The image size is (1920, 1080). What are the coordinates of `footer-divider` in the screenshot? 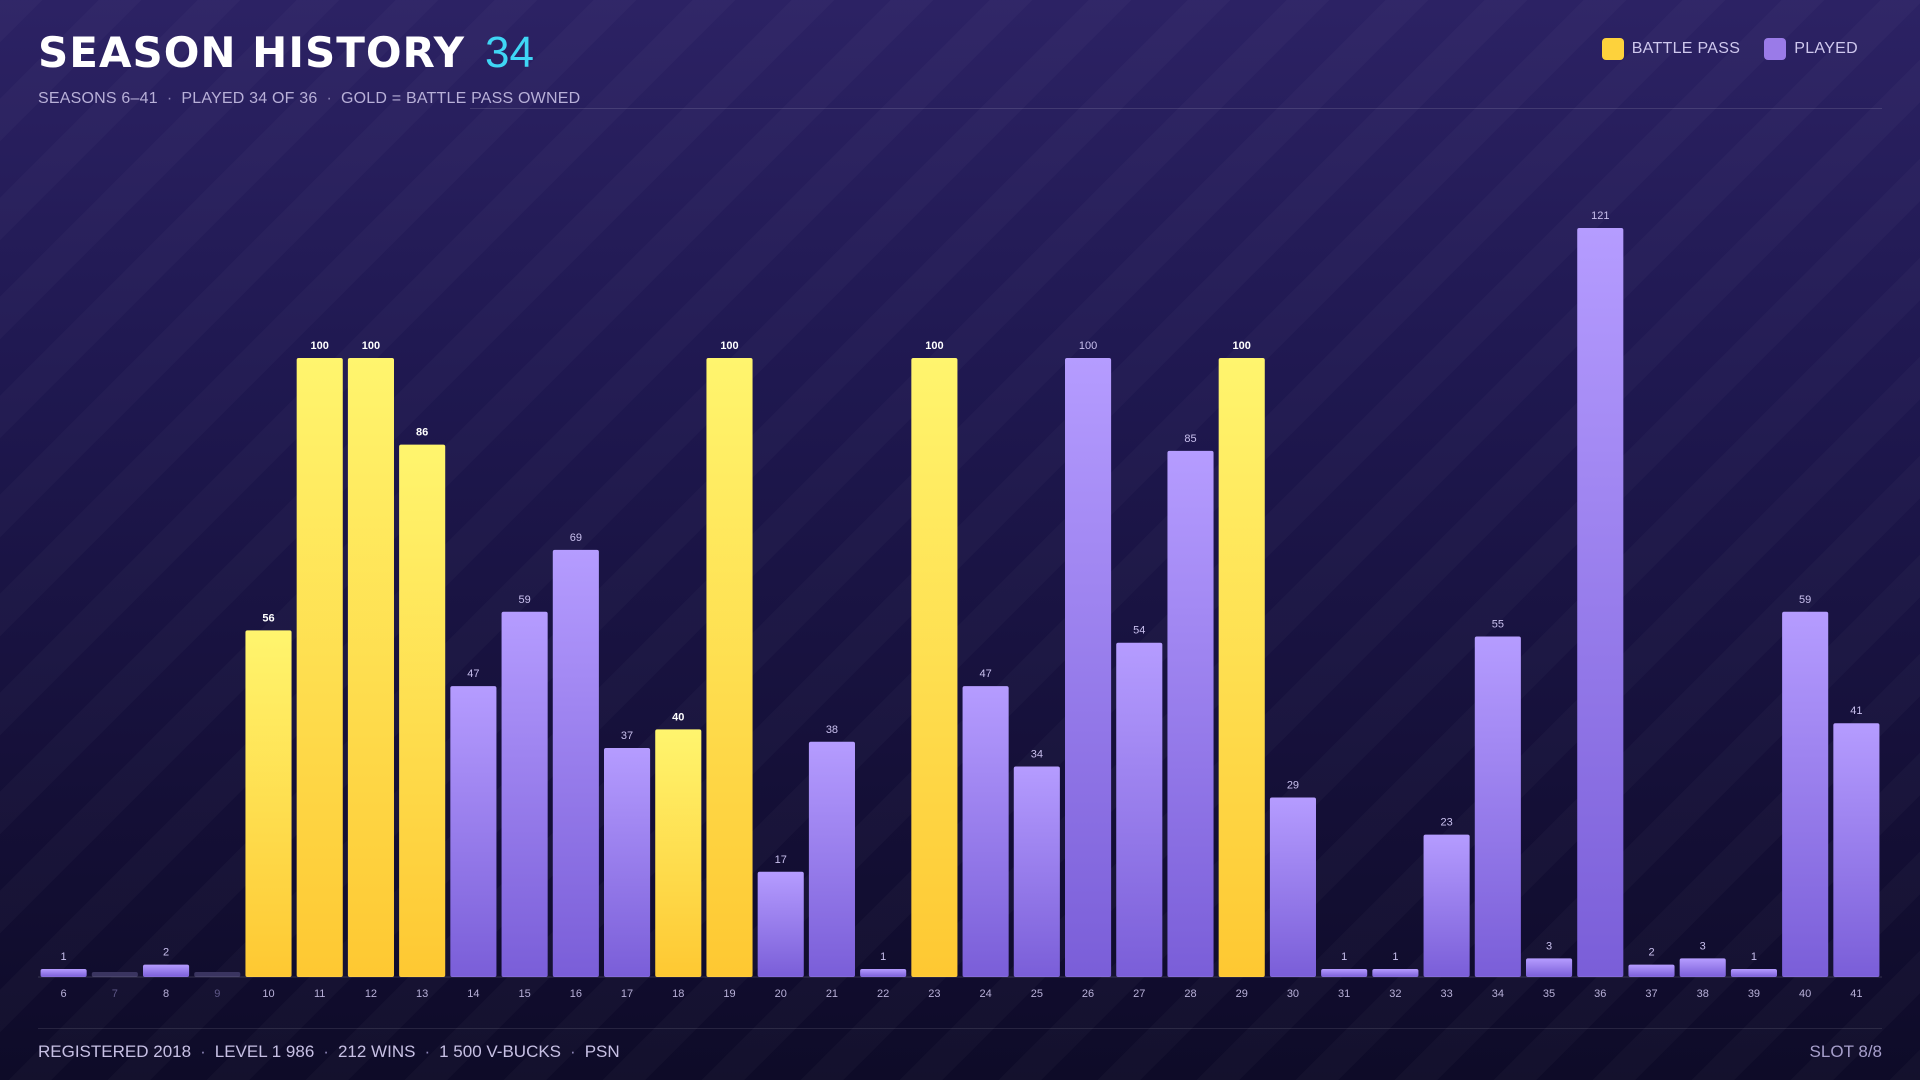 It's located at (960, 1028).